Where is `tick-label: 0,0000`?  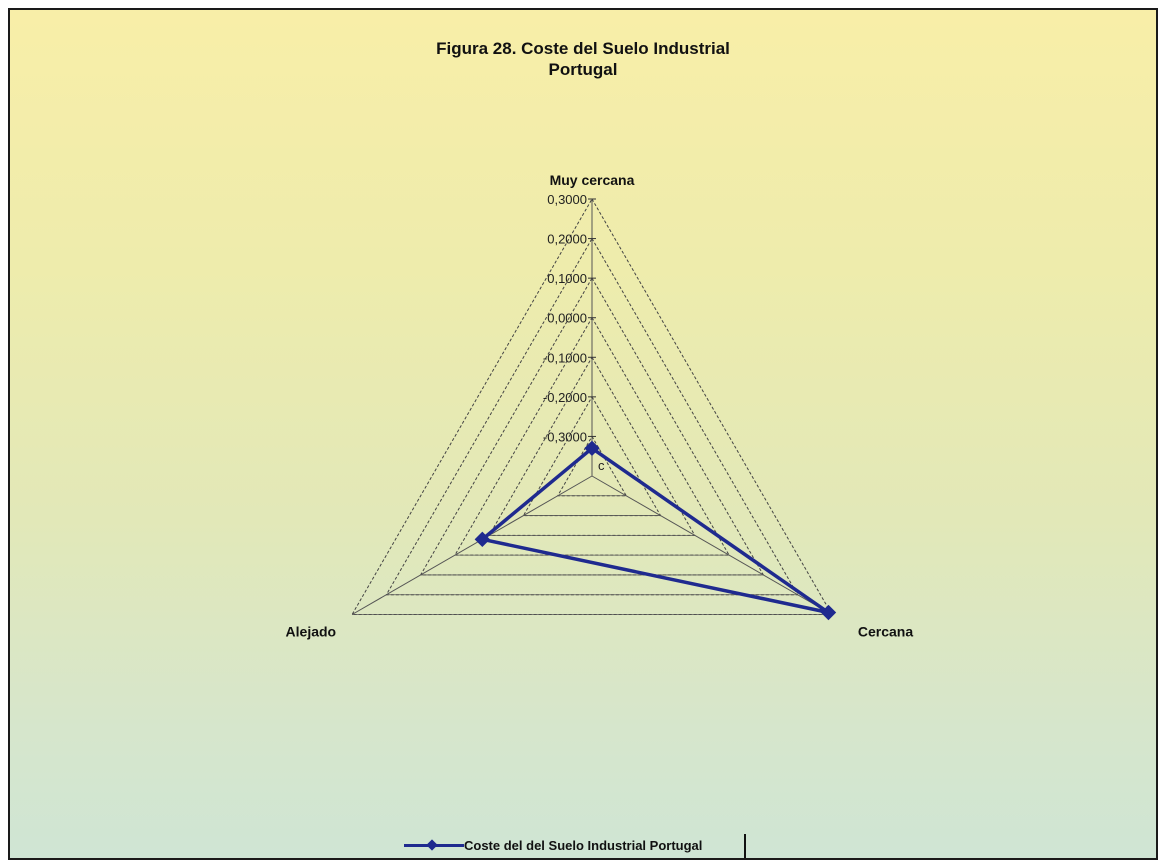 tick-label: 0,0000 is located at coordinates (567, 318).